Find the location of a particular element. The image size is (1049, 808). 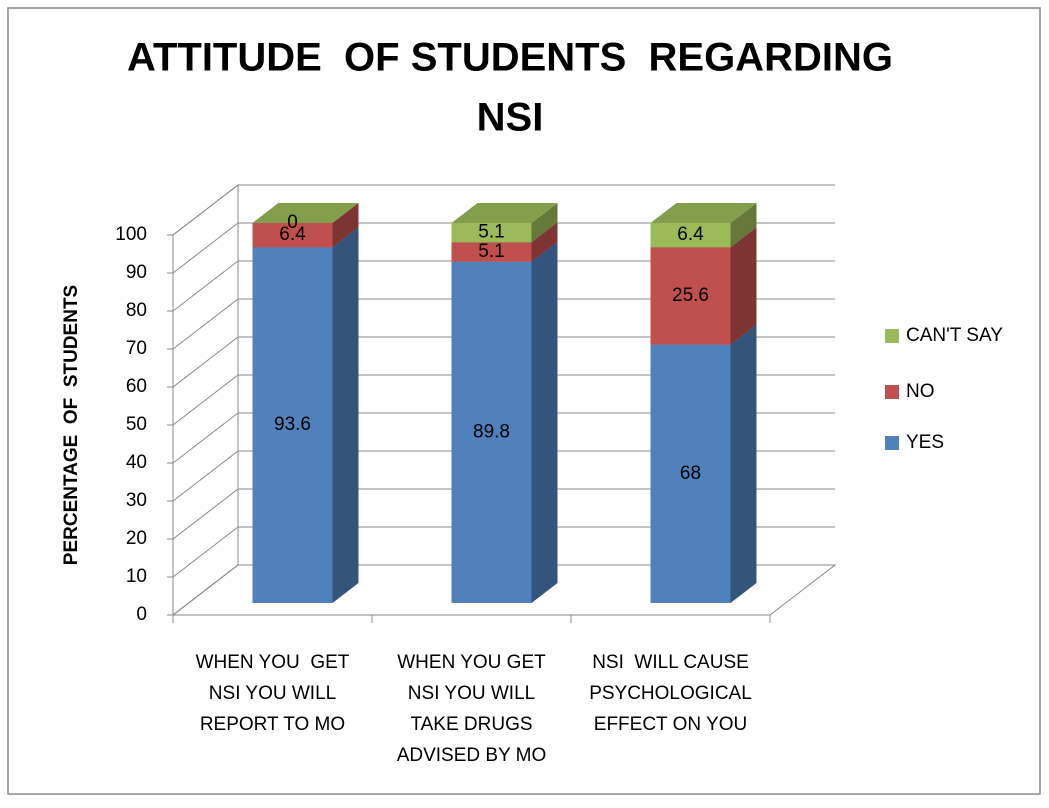

y-tick-label: 20 is located at coordinates (136, 538).